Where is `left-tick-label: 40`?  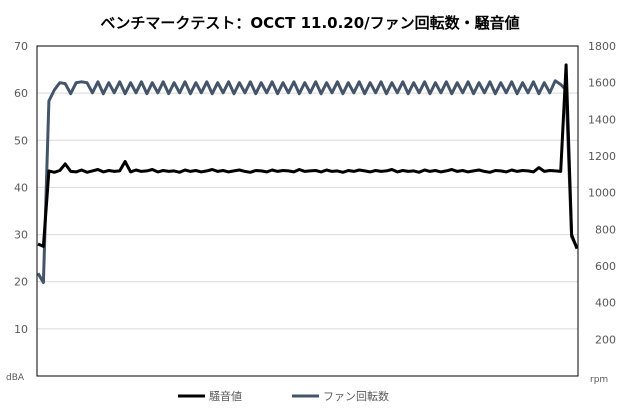 left-tick-label: 40 is located at coordinates (21, 187).